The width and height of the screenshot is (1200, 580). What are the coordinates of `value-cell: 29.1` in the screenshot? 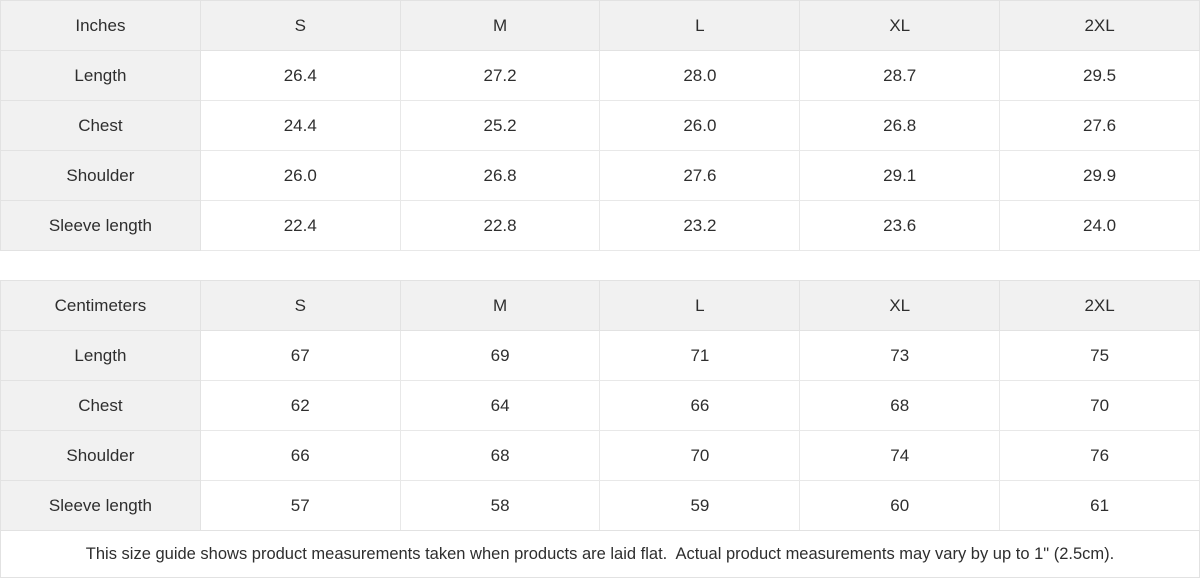 It's located at (900, 175).